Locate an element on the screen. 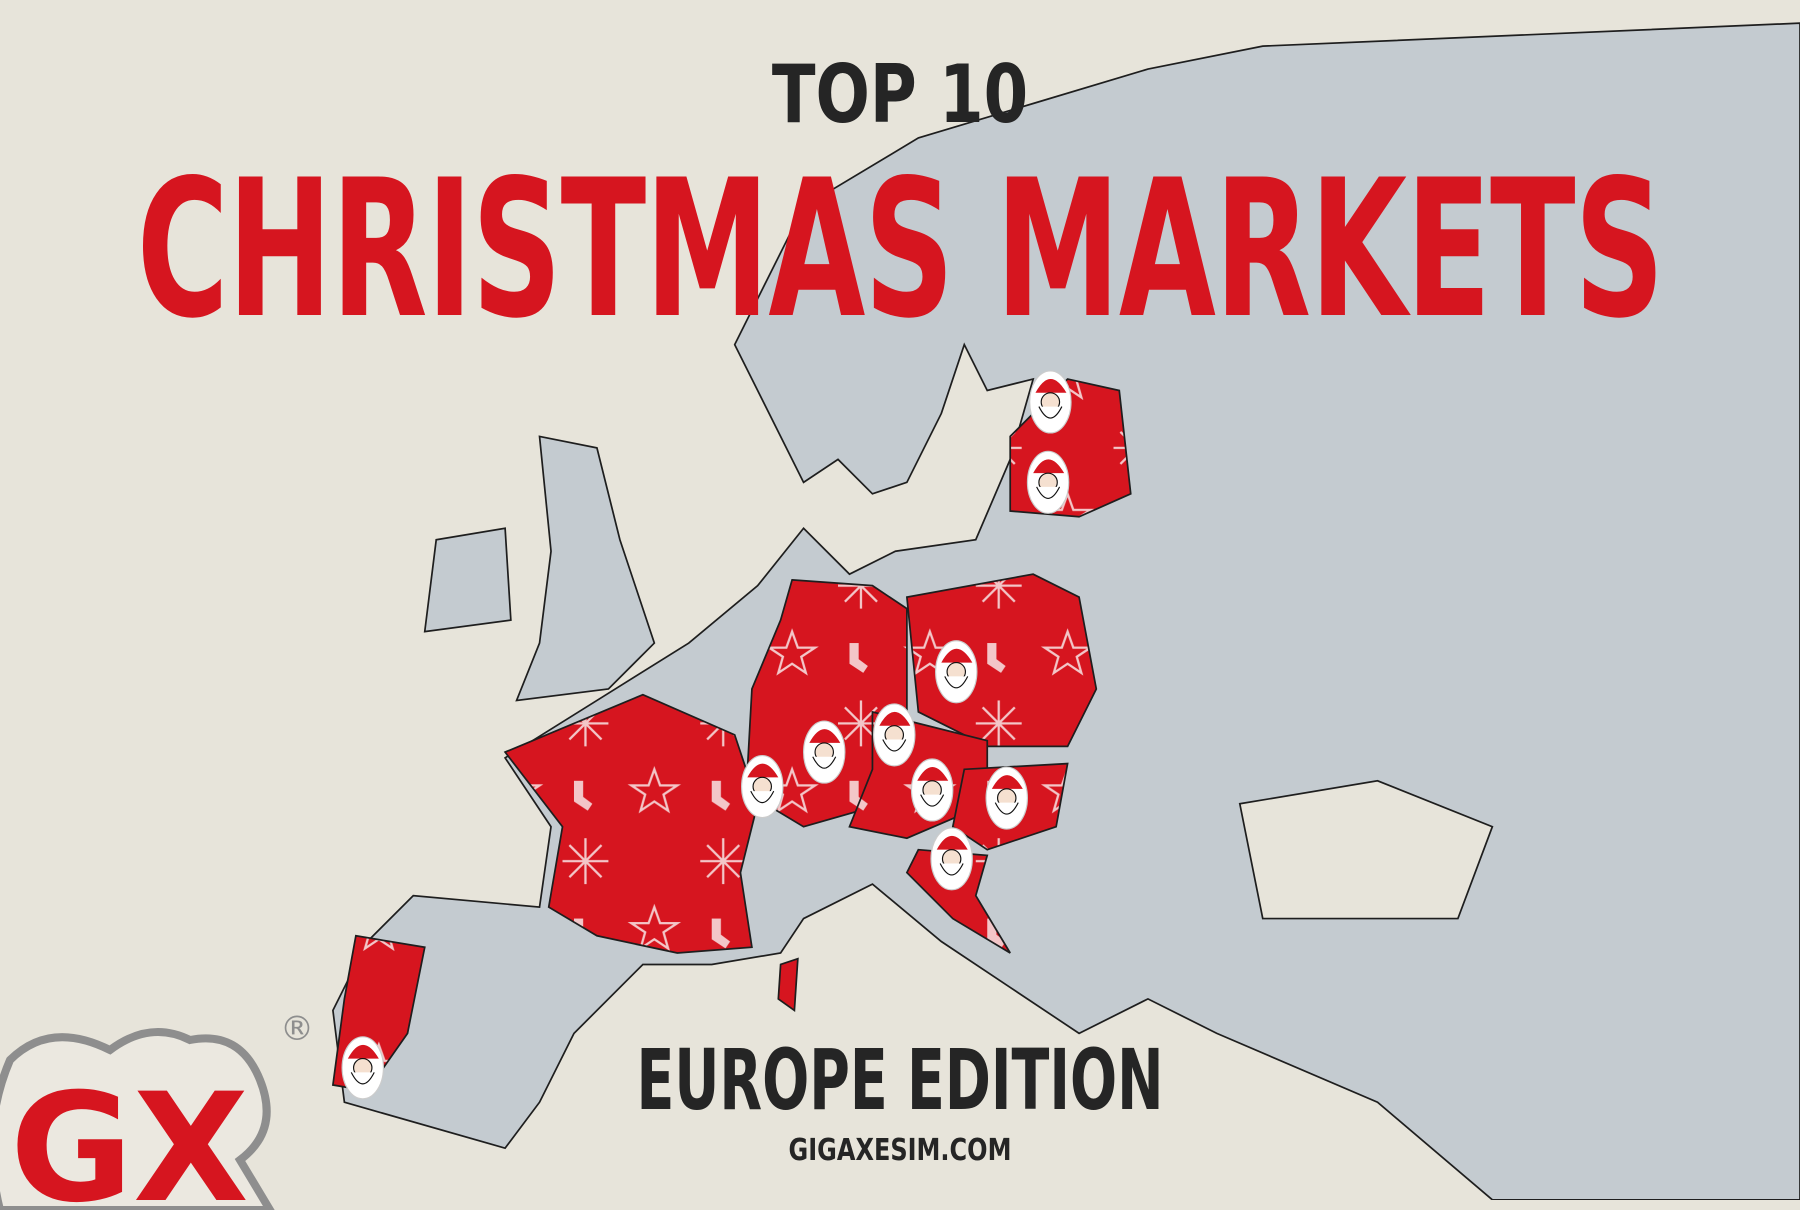 This screenshot has height=1210, width=1800. registered-mark: ® is located at coordinates (295, 1029).